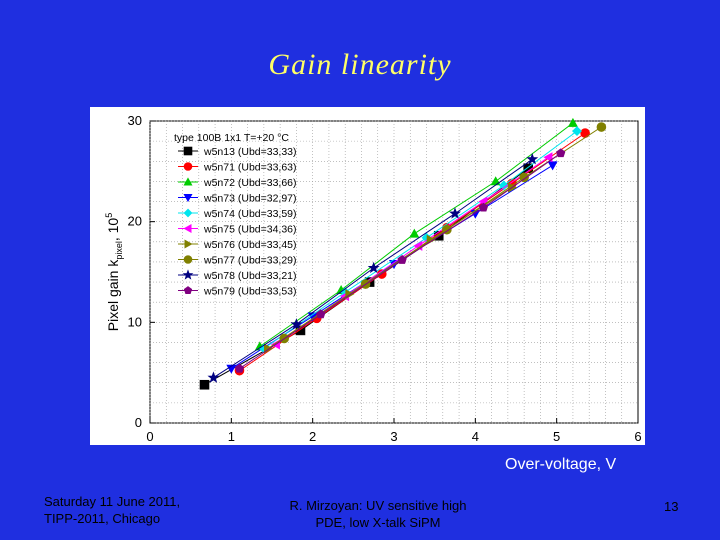  I want to click on footer-date-line2: TIPP-2011, Chicago, so click(102, 518).